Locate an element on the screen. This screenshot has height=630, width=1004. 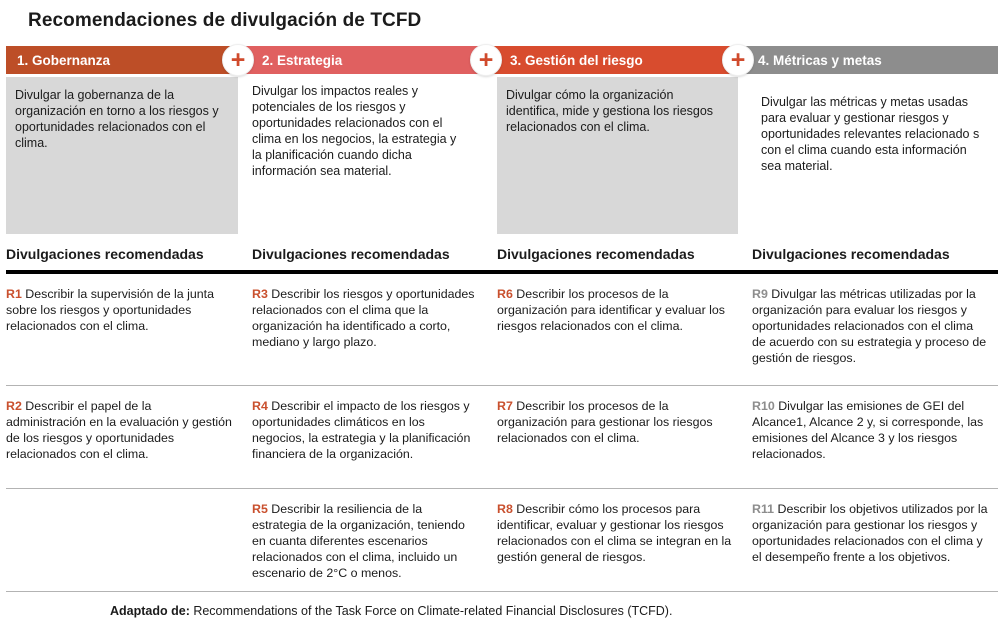
disclosure-code: R5 is located at coordinates (260, 509).